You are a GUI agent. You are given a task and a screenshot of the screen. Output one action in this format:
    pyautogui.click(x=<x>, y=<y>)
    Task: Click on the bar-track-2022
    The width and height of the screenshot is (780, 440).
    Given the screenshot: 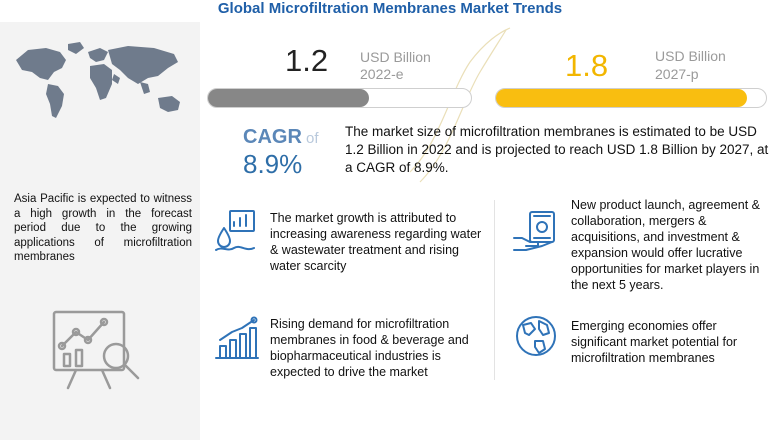 What is the action you would take?
    pyautogui.click(x=339, y=98)
    